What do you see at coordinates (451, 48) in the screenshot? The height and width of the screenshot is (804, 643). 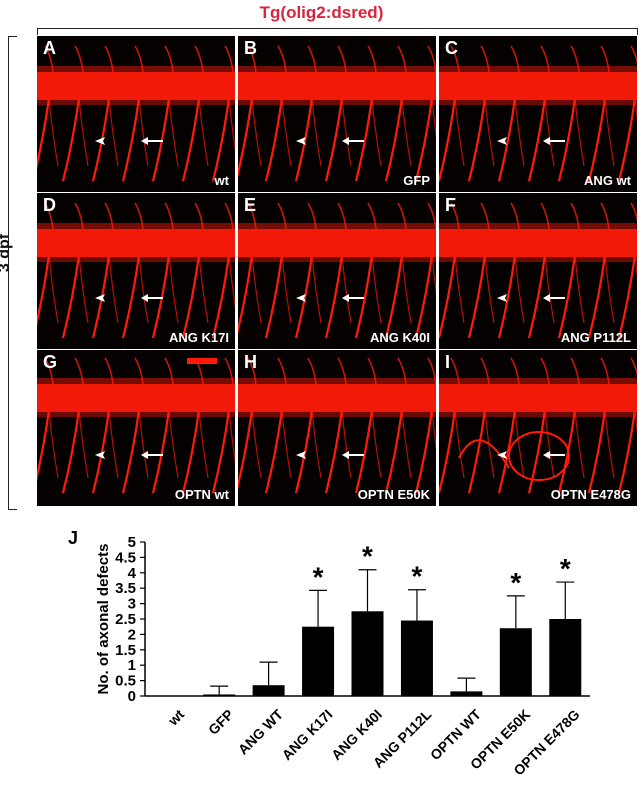 I see `panel-letter: C` at bounding box center [451, 48].